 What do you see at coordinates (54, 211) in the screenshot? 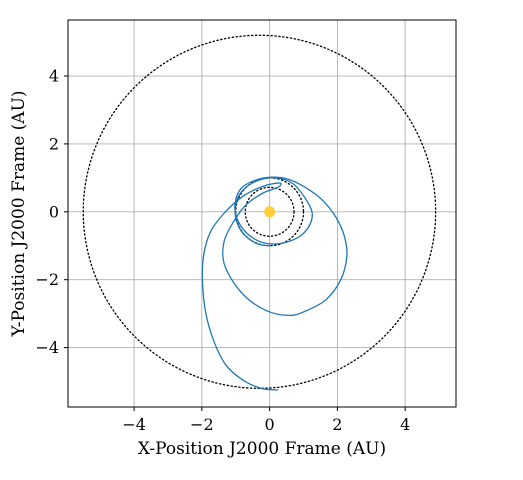
I see `y-tick-label: 0` at bounding box center [54, 211].